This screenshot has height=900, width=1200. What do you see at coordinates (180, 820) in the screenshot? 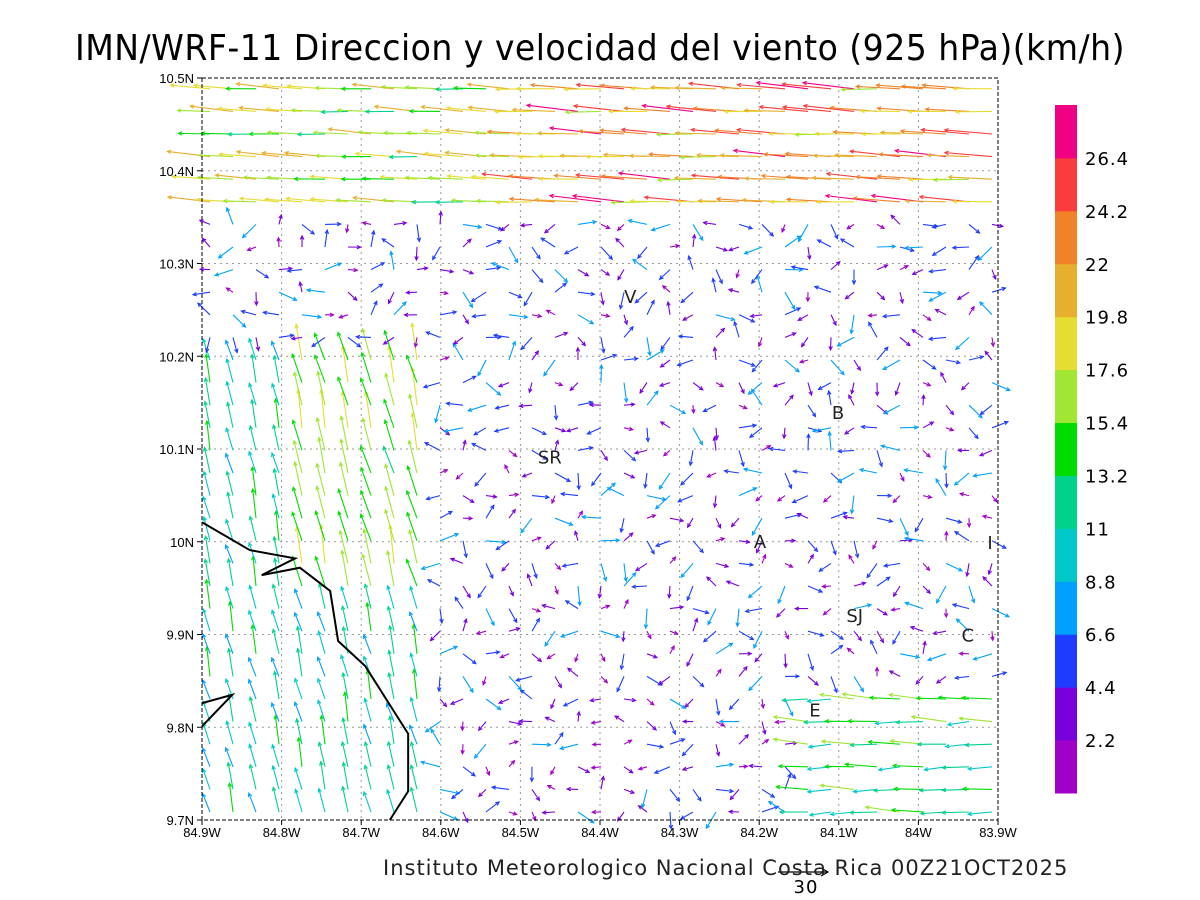
I see `y-tick-label: 9.7N` at bounding box center [180, 820].